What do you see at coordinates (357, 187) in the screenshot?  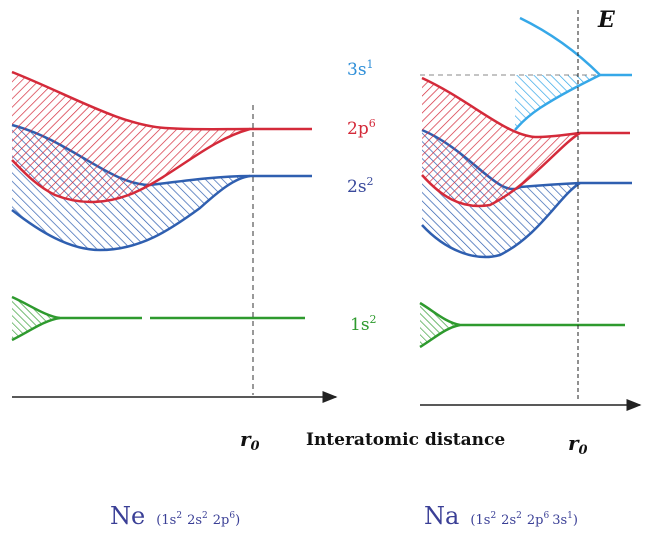 I see `level-2s-orbital: 2s` at bounding box center [357, 187].